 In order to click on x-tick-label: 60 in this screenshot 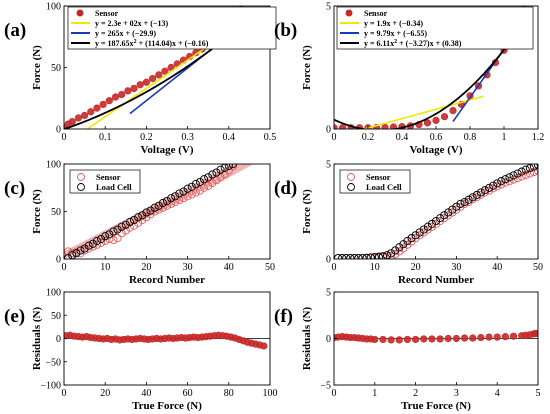, I will do `click(188, 393)`.